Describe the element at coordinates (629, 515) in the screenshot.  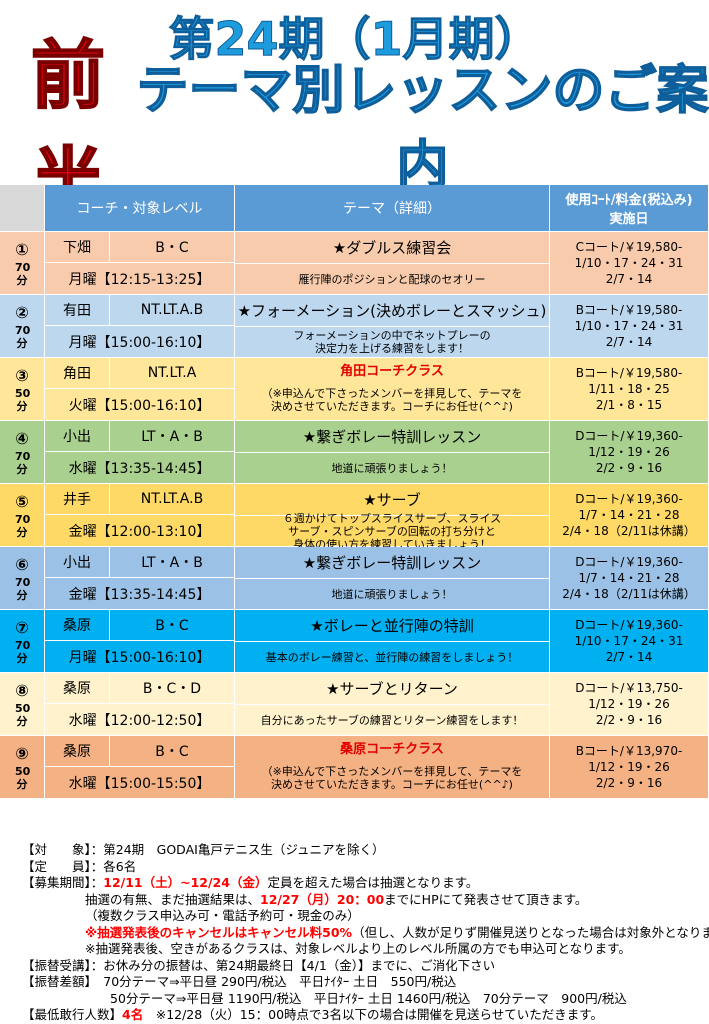
I see `court-line: 1/7・14・21・28` at that location.